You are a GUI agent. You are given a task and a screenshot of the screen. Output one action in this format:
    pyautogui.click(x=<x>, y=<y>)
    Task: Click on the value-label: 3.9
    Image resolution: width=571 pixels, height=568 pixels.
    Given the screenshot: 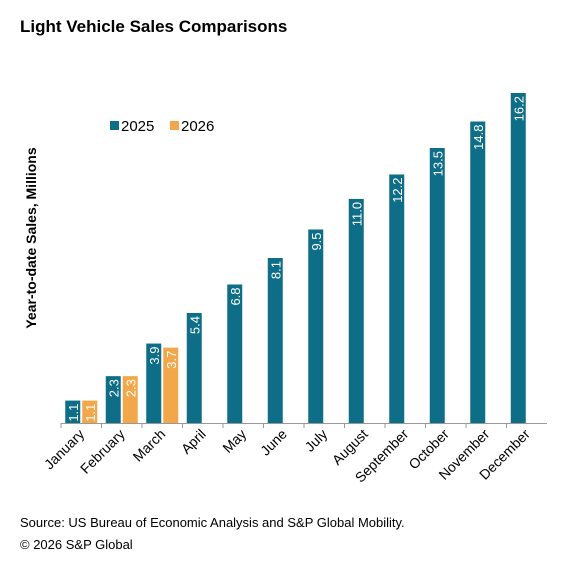 What is the action you would take?
    pyautogui.click(x=154, y=356)
    